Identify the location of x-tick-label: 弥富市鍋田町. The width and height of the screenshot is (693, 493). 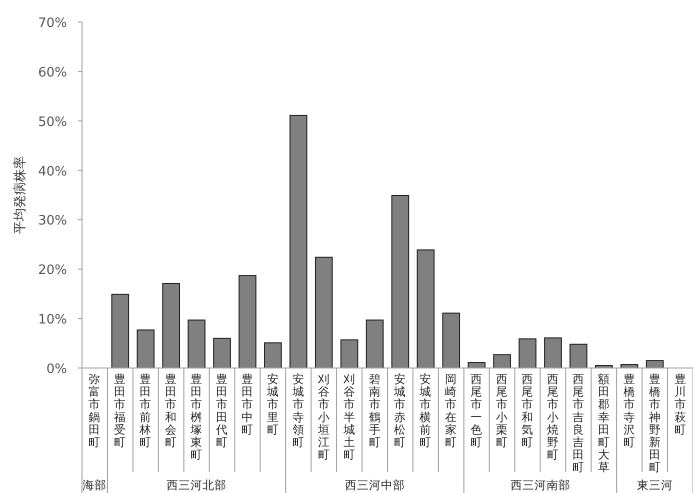
(94, 410).